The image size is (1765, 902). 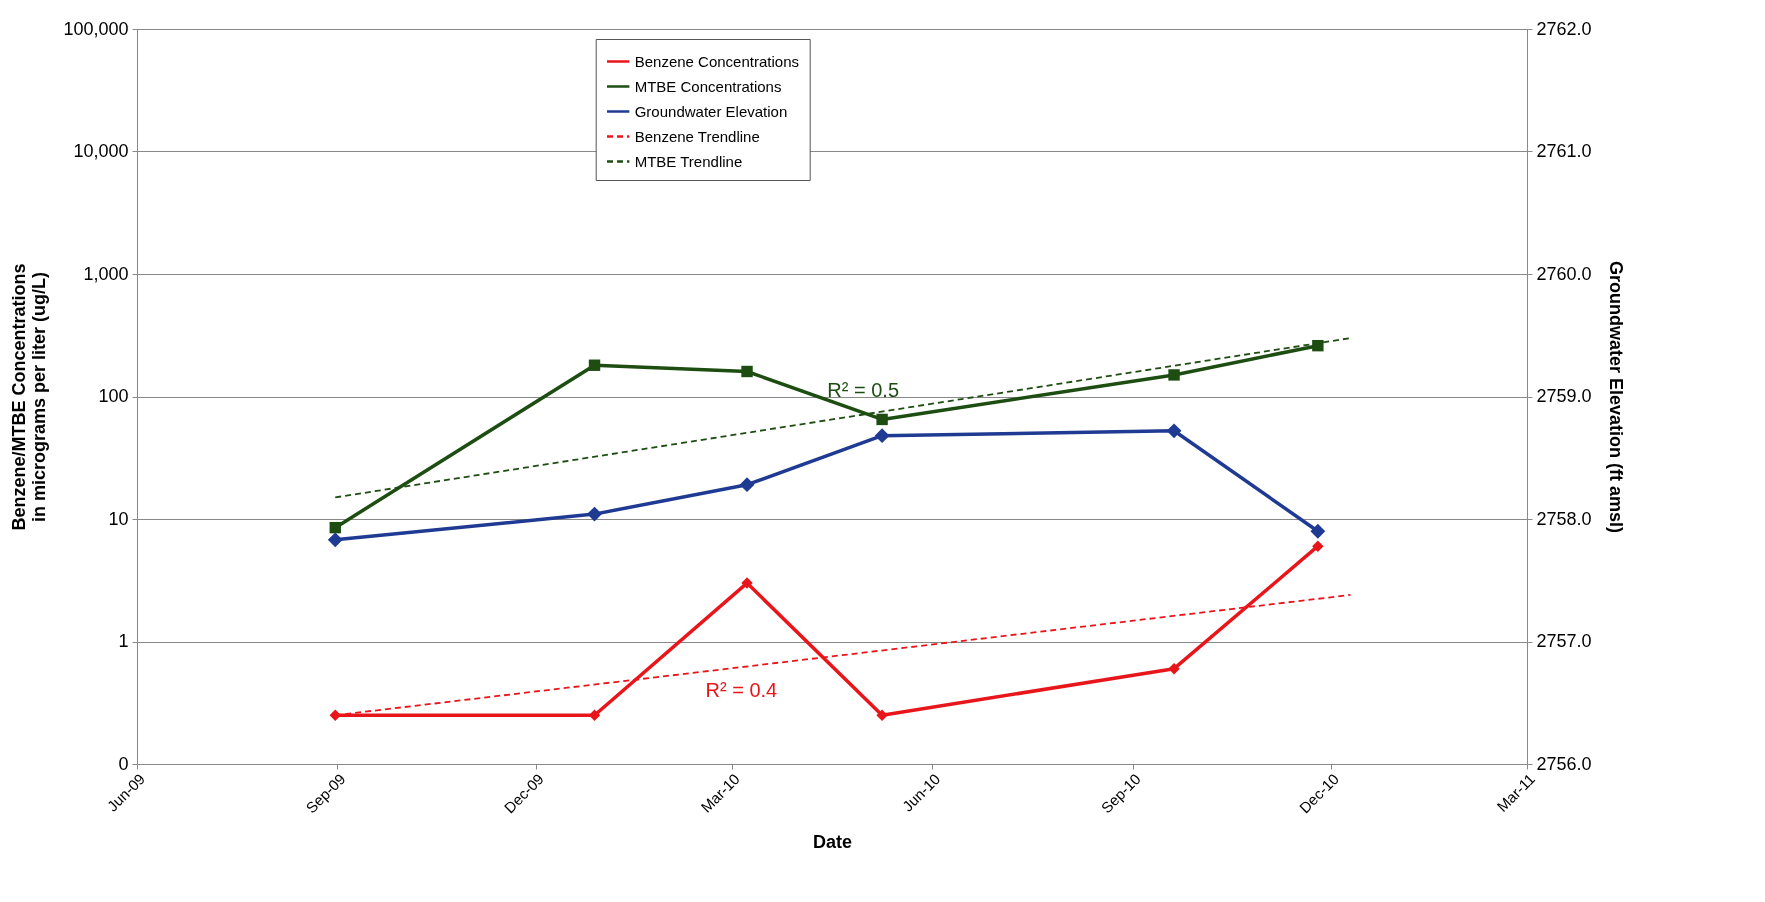 What do you see at coordinates (123, 763) in the screenshot?
I see `y-tick-label: 0` at bounding box center [123, 763].